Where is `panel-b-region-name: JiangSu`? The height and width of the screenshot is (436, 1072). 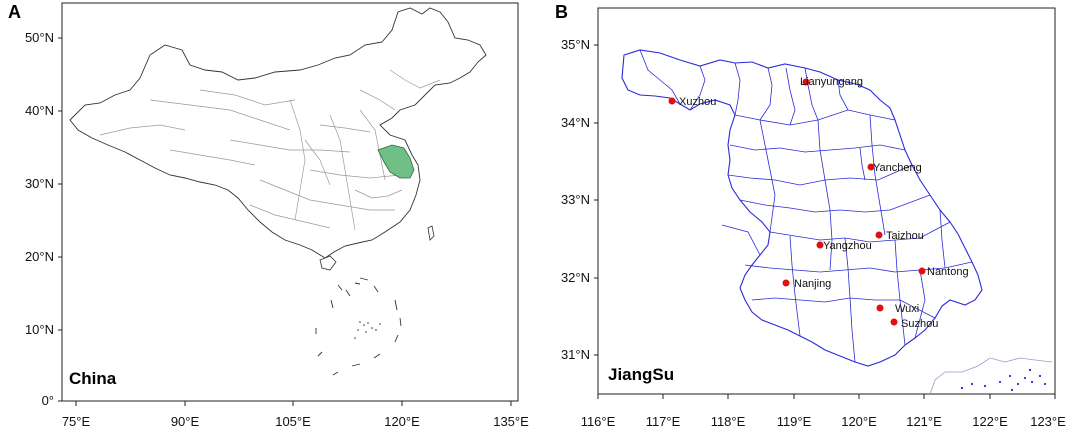 panel-b-region-name: JiangSu is located at coordinates (641, 374).